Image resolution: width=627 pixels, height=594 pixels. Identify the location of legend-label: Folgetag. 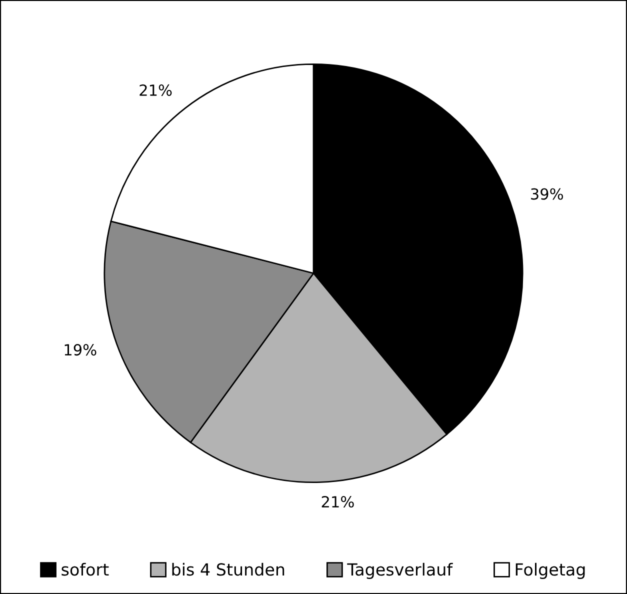
(550, 570).